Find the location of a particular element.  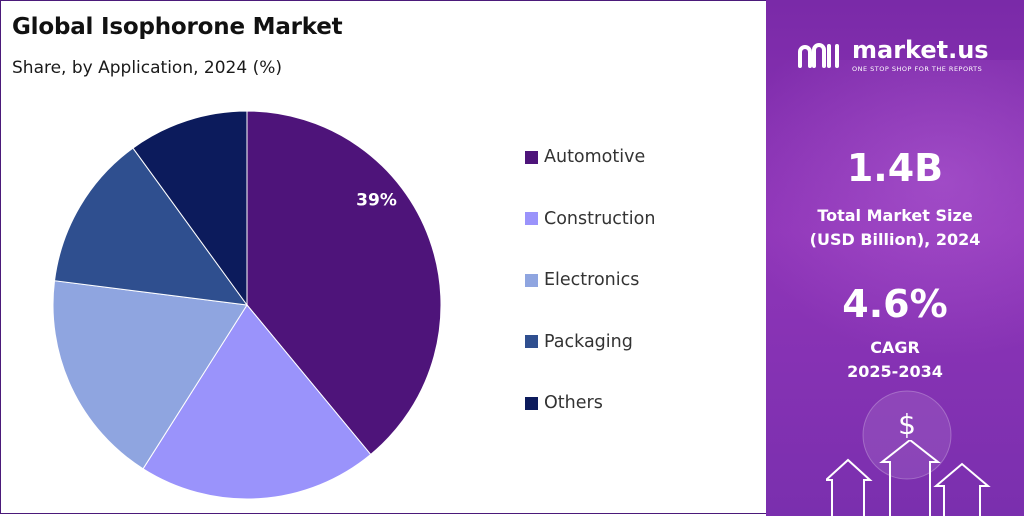

cagr-value: 4.6% is located at coordinates (895, 304).